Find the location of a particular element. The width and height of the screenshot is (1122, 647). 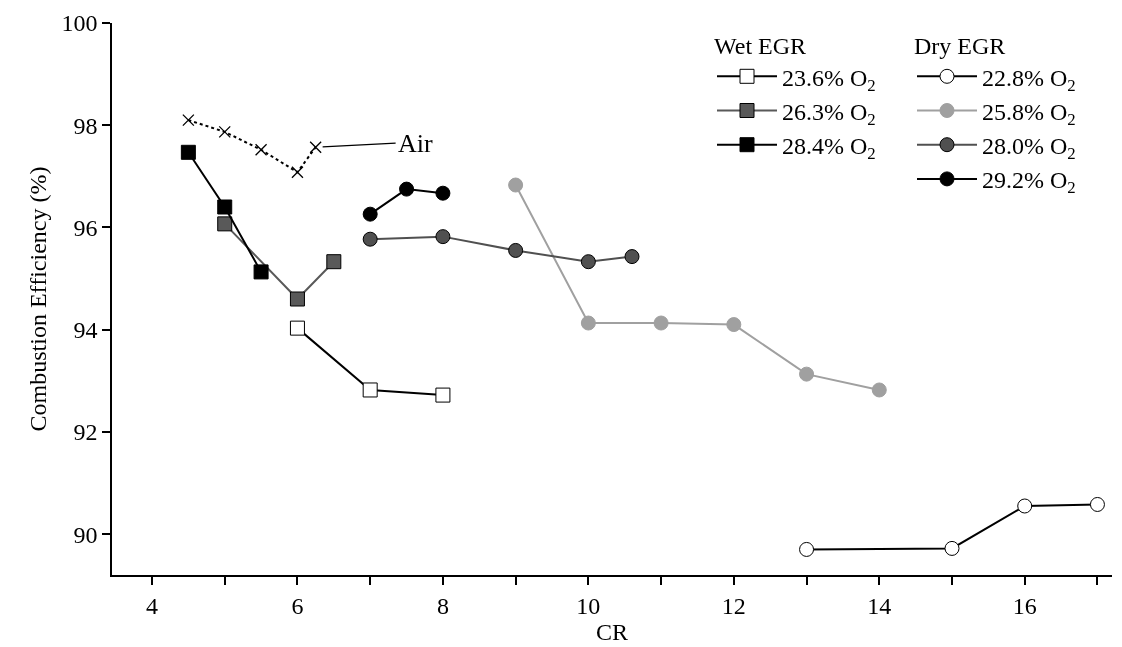

annotation: Air is located at coordinates (415, 143).